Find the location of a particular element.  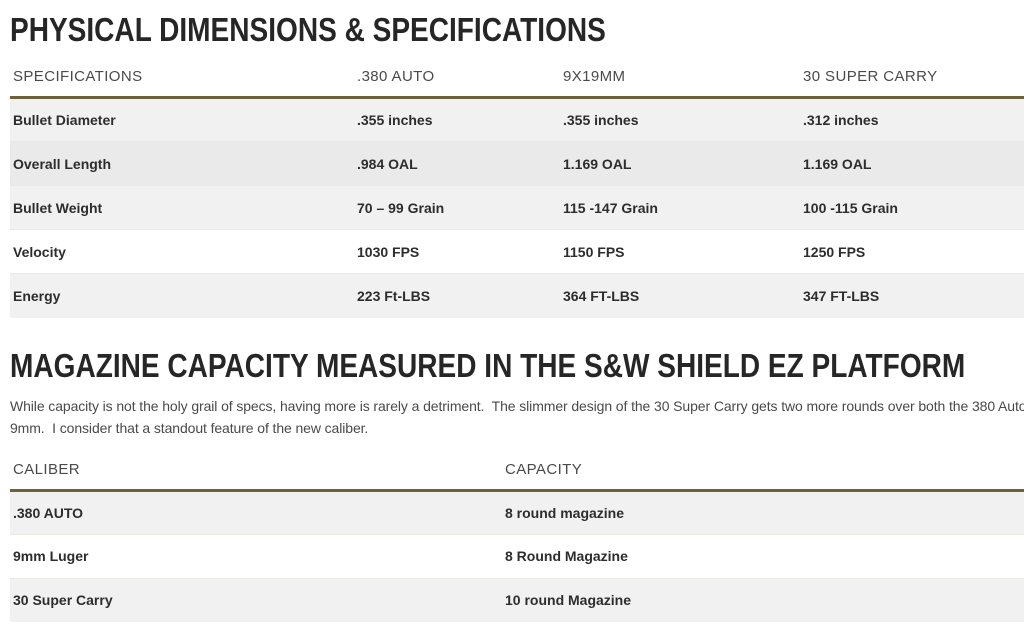

spec-value: 347 FT-LBS is located at coordinates (841, 295).